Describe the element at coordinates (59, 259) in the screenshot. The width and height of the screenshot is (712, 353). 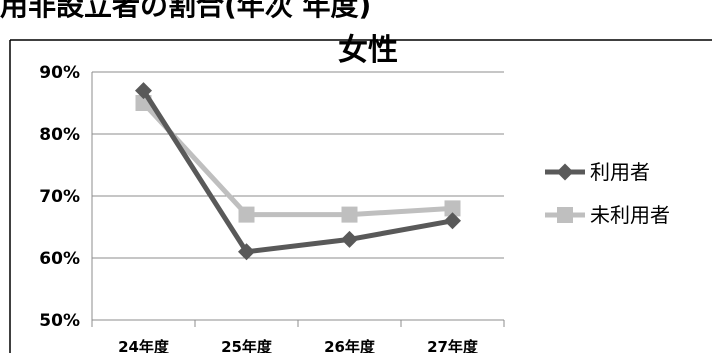
I see `y-tick-label: 60%` at that location.